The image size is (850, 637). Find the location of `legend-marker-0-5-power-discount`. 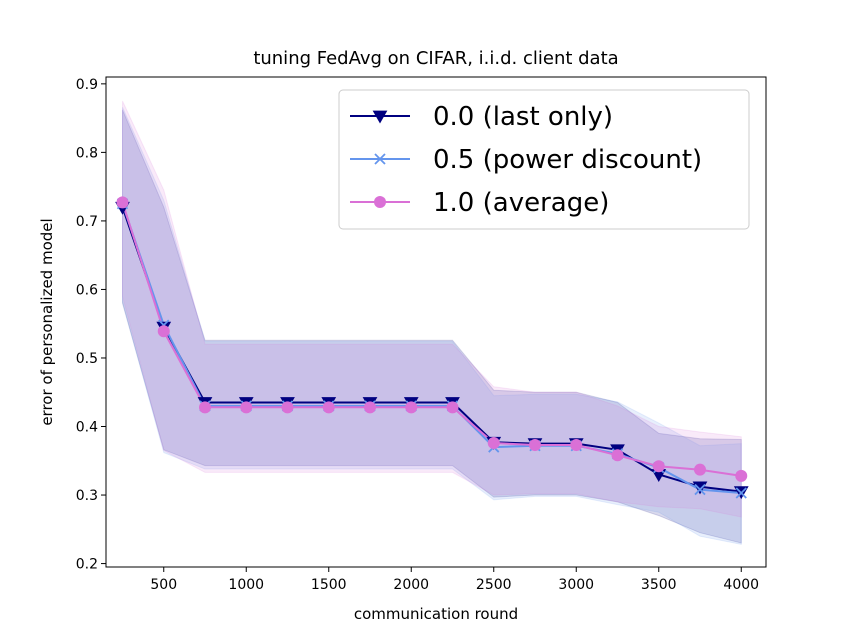

legend-marker-0-5-power-discount is located at coordinates (380, 159).